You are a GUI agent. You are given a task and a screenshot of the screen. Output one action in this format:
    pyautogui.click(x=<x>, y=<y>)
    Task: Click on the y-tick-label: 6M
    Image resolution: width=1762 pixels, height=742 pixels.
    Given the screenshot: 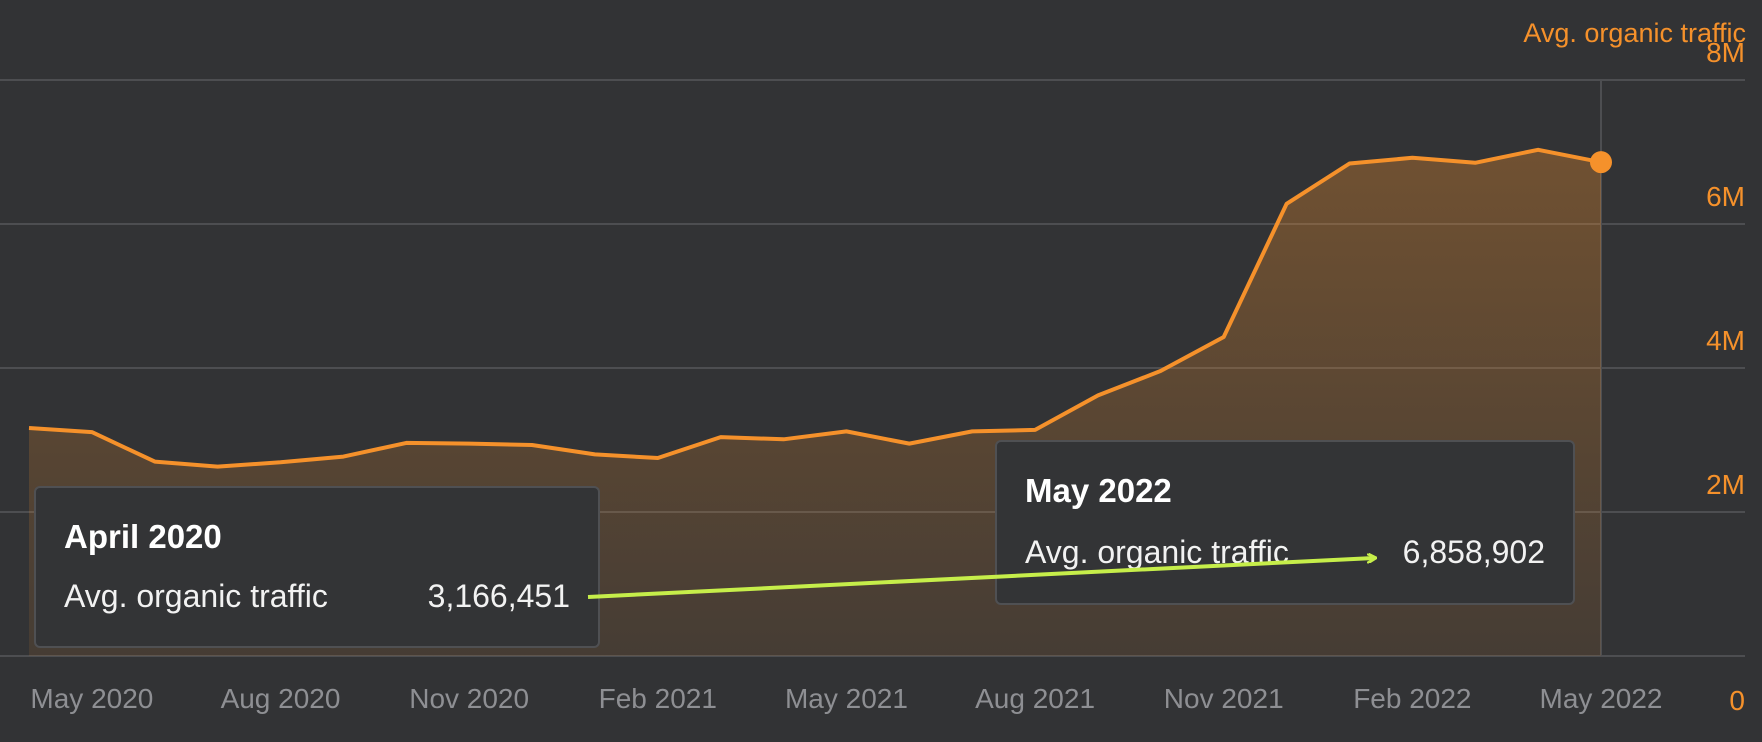 What is the action you would take?
    pyautogui.click(x=1725, y=196)
    